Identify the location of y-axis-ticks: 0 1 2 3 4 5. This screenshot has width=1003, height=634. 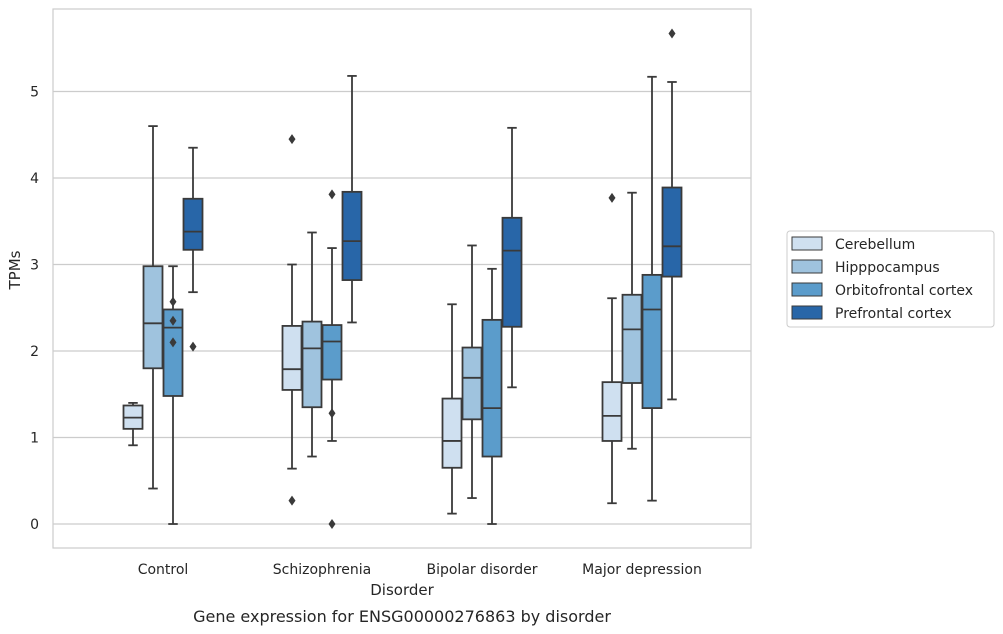
(34, 309).